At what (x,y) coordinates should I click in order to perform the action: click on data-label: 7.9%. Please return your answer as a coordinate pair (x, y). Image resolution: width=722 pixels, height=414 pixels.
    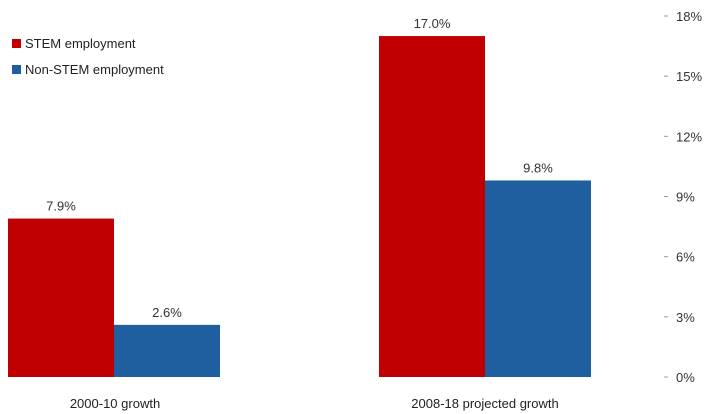
    Looking at the image, I should click on (61, 206).